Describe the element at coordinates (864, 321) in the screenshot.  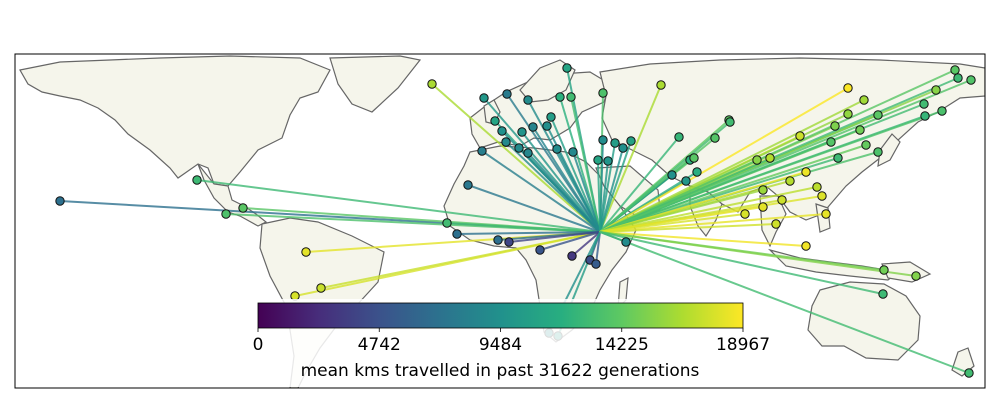
I see `landmass-australia` at that location.